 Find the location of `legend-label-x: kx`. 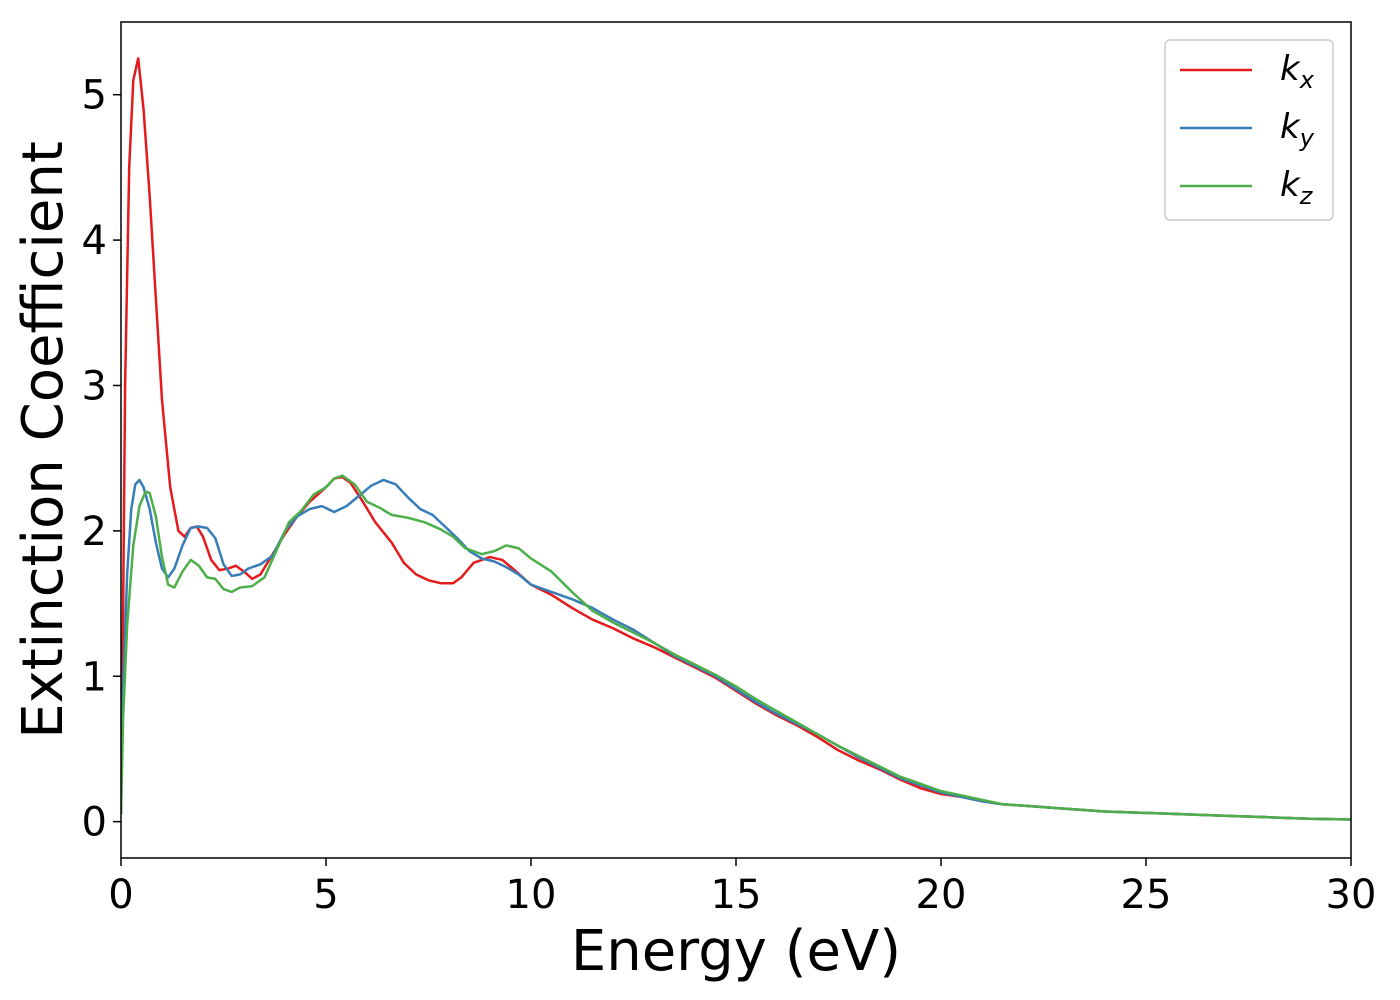

legend-label-x: kx is located at coordinates (1297, 71).